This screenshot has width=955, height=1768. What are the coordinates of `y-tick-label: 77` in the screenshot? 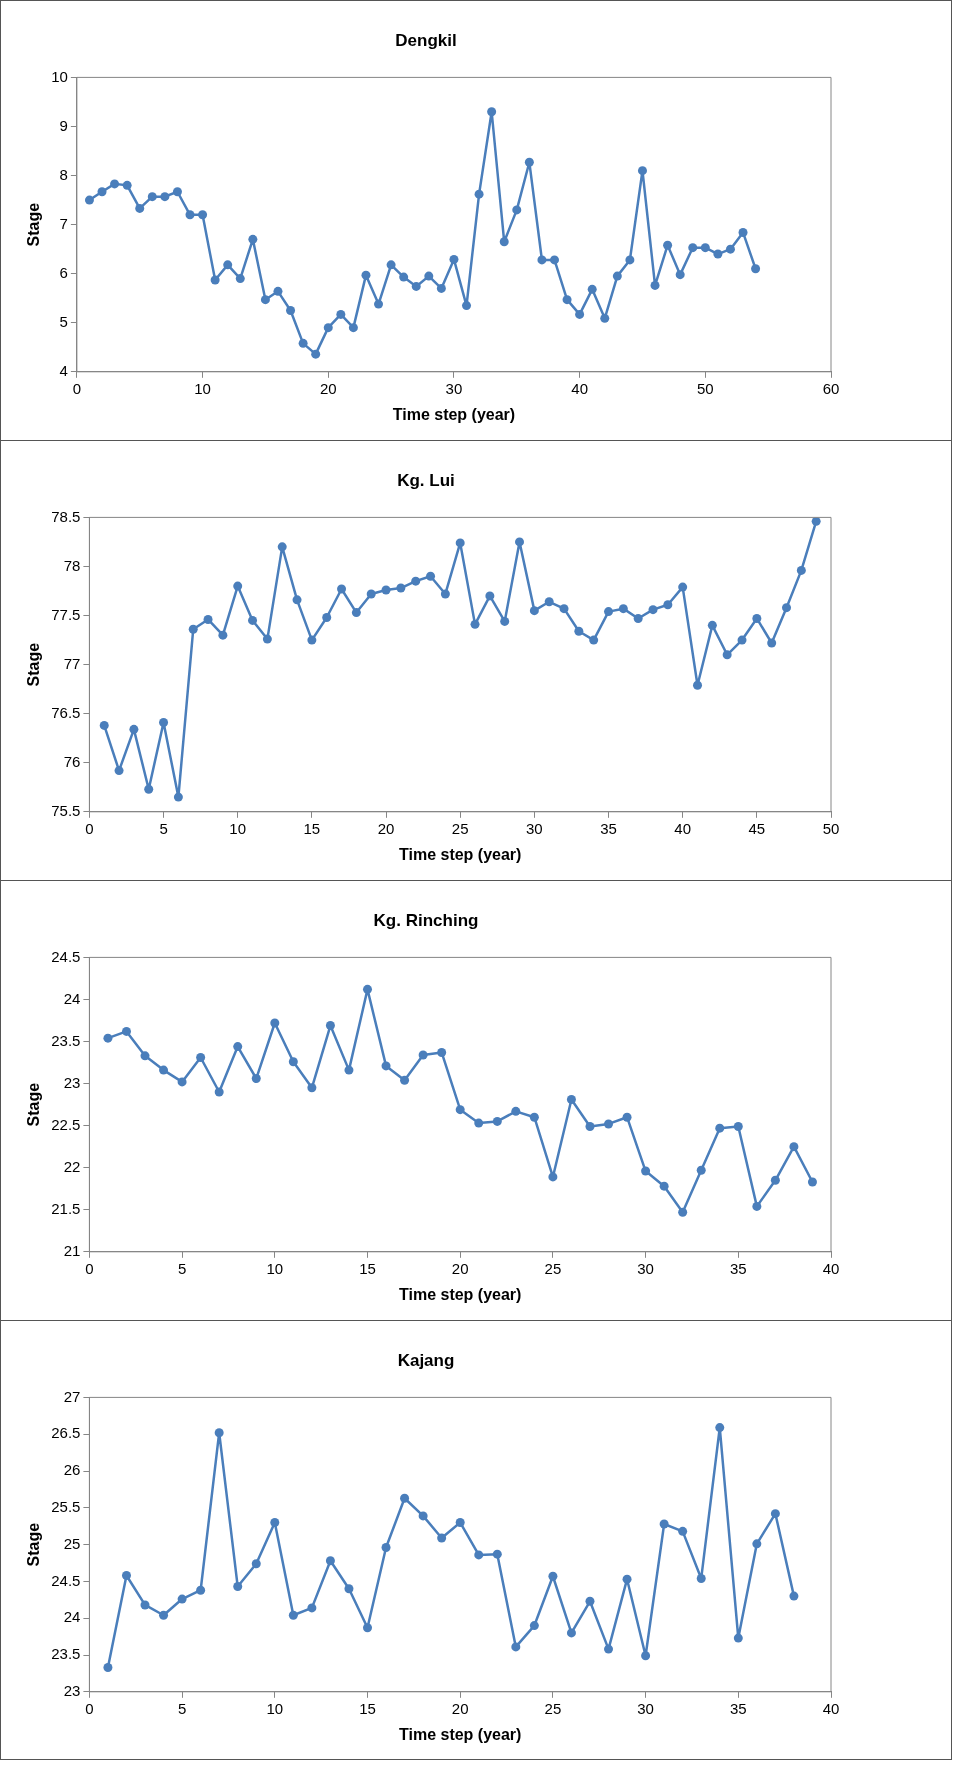 It's located at (72, 663).